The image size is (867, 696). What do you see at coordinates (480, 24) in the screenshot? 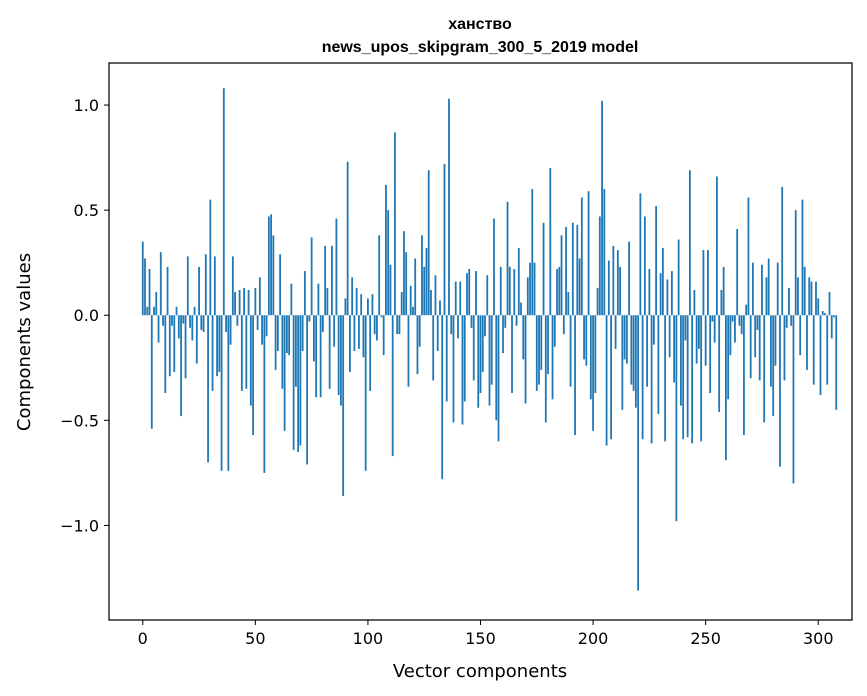
I see `chart-title-line-1: ханство` at bounding box center [480, 24].